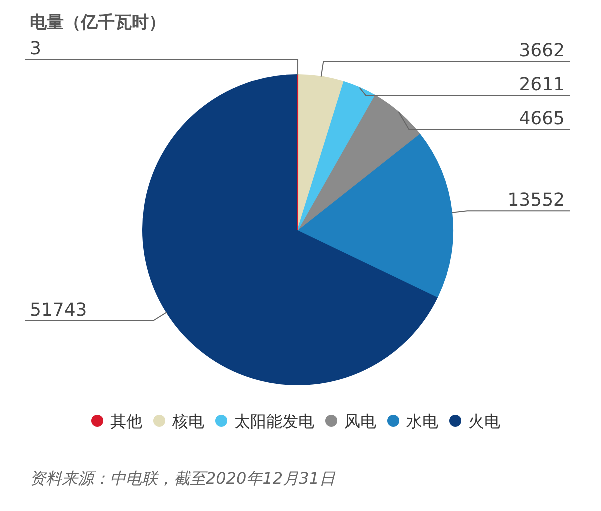 The height and width of the screenshot is (511, 601). I want to click on data-label: 51743, so click(59, 310).